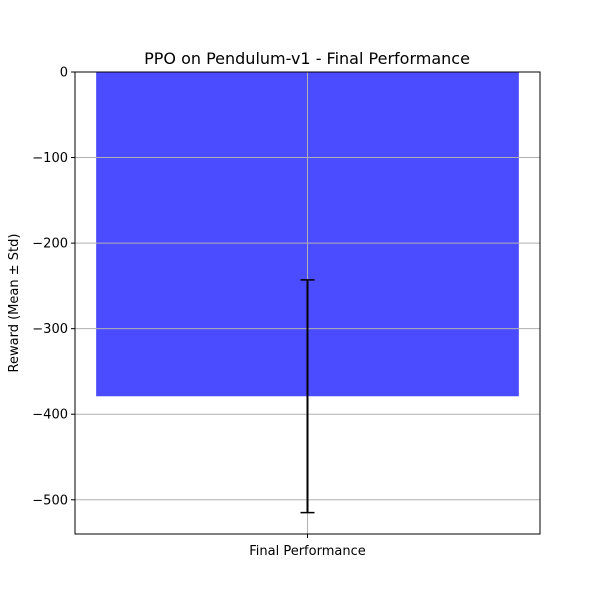  What do you see at coordinates (307, 396) in the screenshot?
I see `error-bars` at bounding box center [307, 396].